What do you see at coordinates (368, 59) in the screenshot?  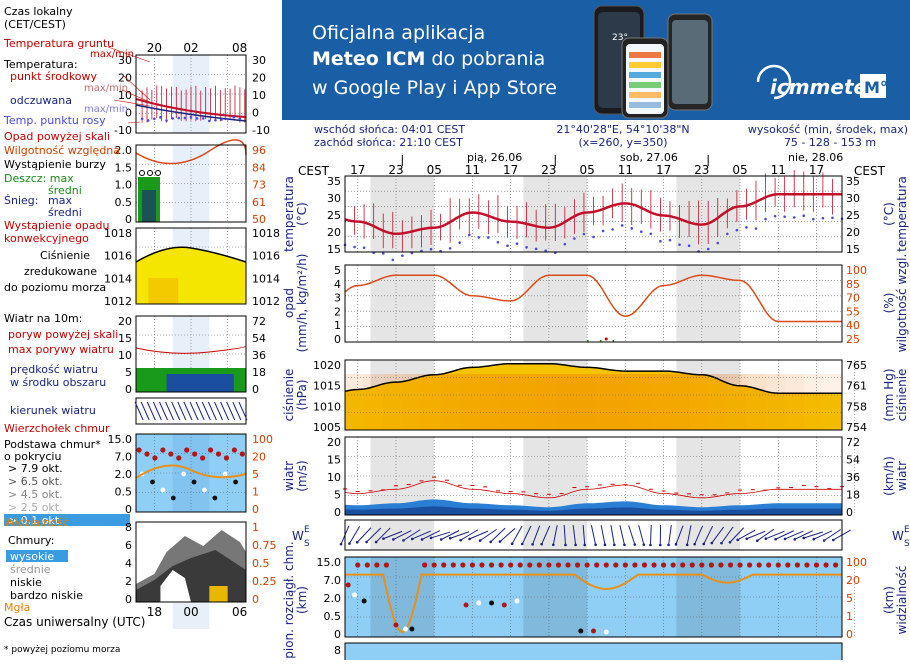 I see `banner-line2-bold: Meteo ICM` at bounding box center [368, 59].